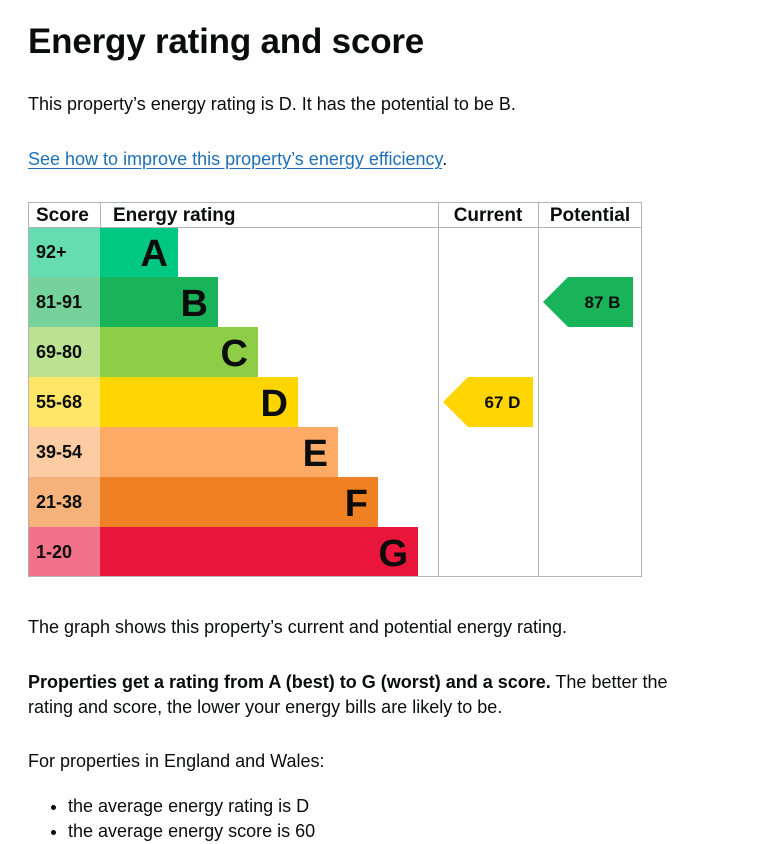 This screenshot has width=760, height=844. I want to click on band-bar-b, so click(159, 302).